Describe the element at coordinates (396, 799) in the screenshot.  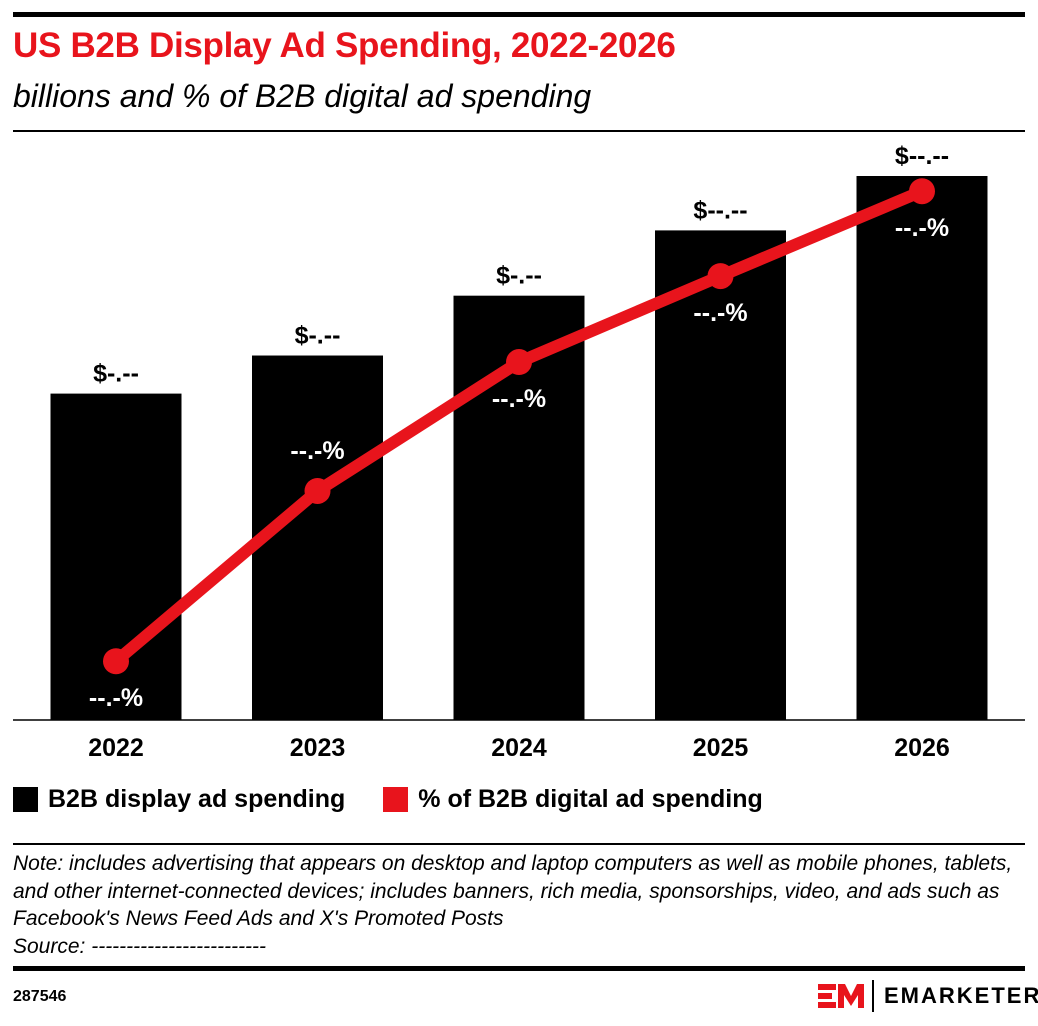
I see `legend-swatch-red` at that location.